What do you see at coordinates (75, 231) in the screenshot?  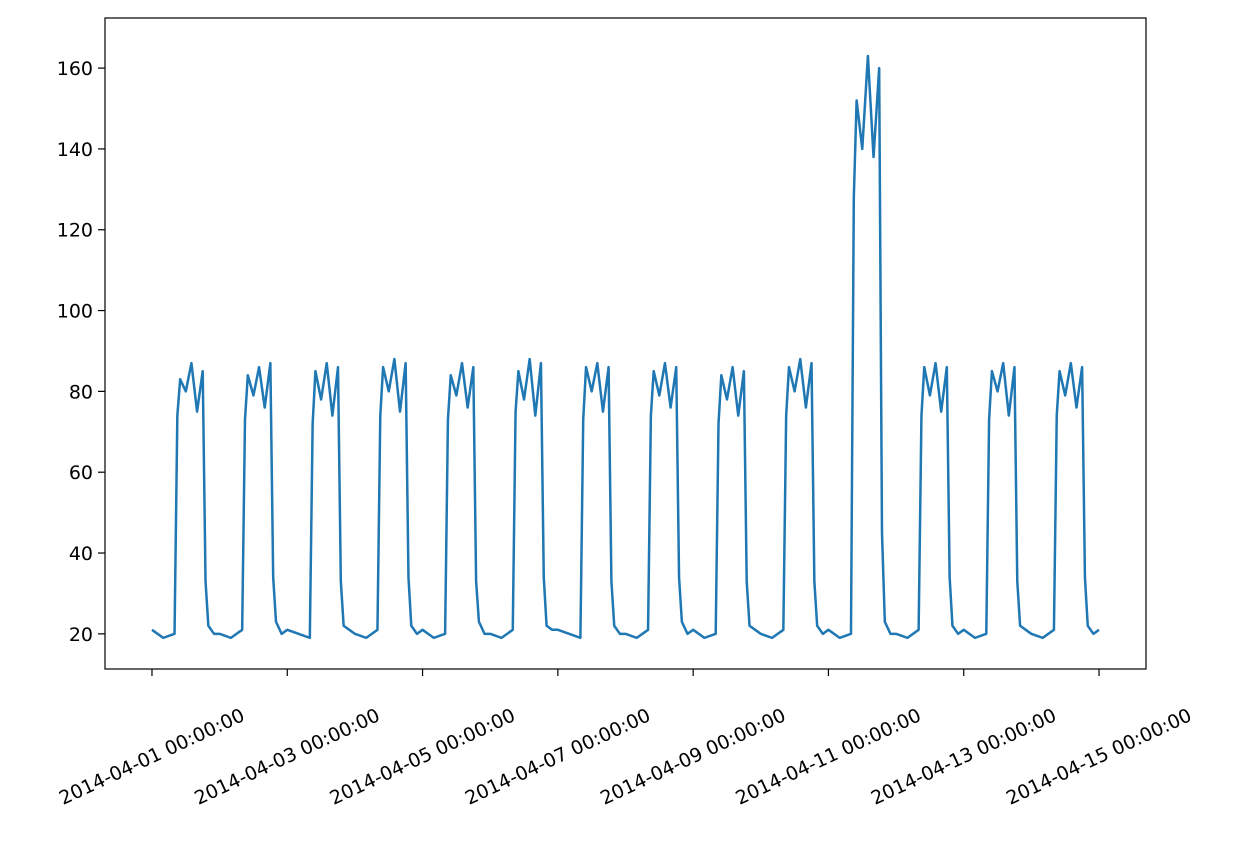 I see `y-tick-label: 120` at bounding box center [75, 231].